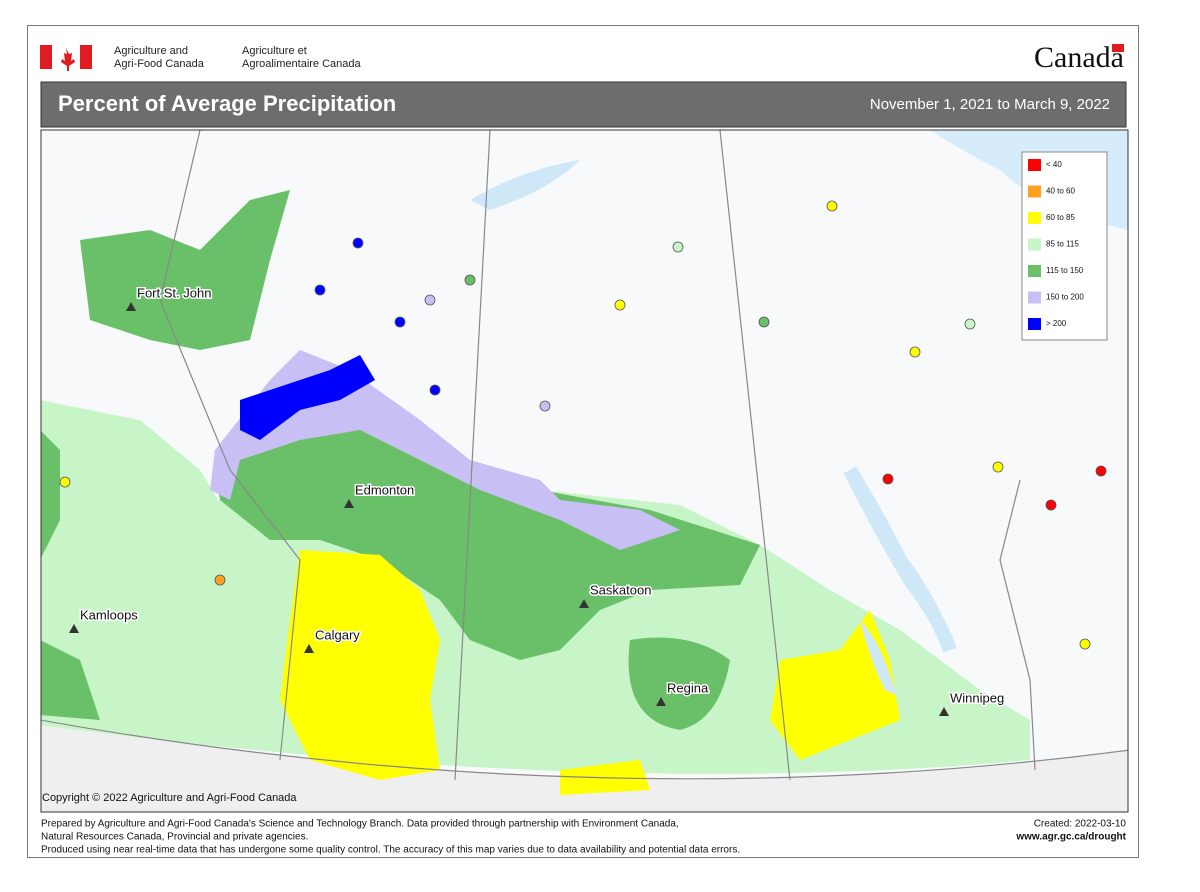 Image resolution: width=1200 pixels, height=892 pixels. What do you see at coordinates (1070, 837) in the screenshot?
I see `source-url: www.agr.gc.ca/drought` at bounding box center [1070, 837].